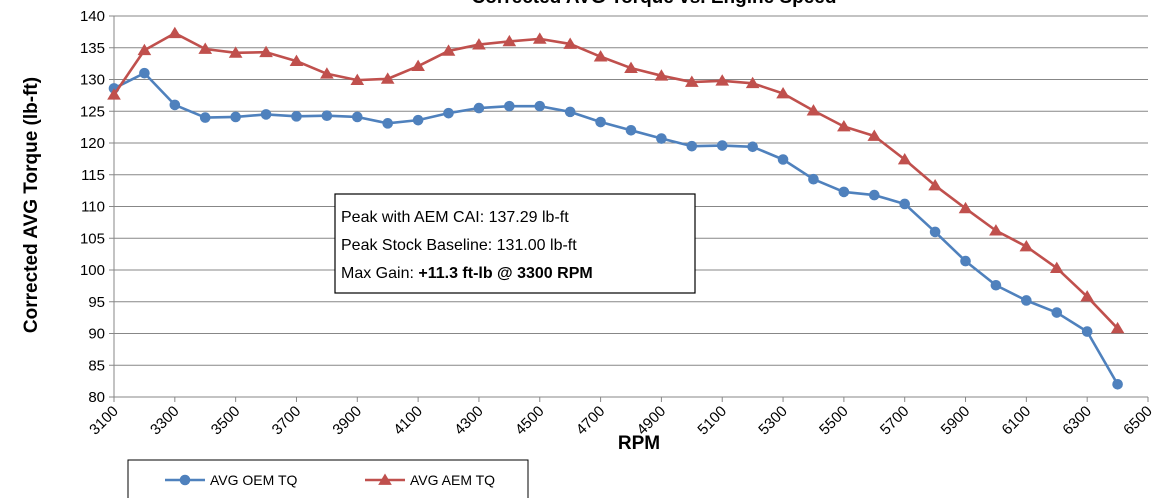 The height and width of the screenshot is (498, 1170). What do you see at coordinates (96, 397) in the screenshot?
I see `y-tick-label: 80` at bounding box center [96, 397].